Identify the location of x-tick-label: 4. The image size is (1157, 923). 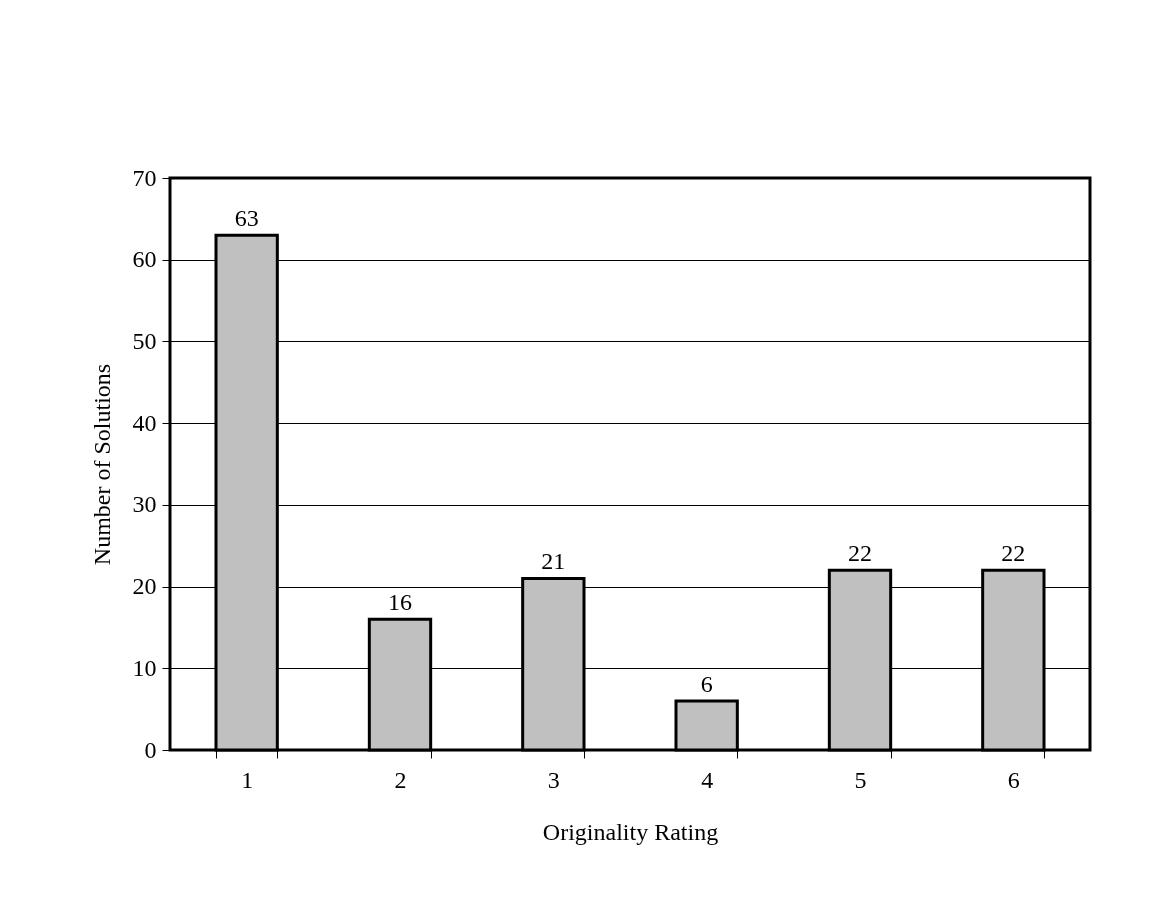
(707, 779).